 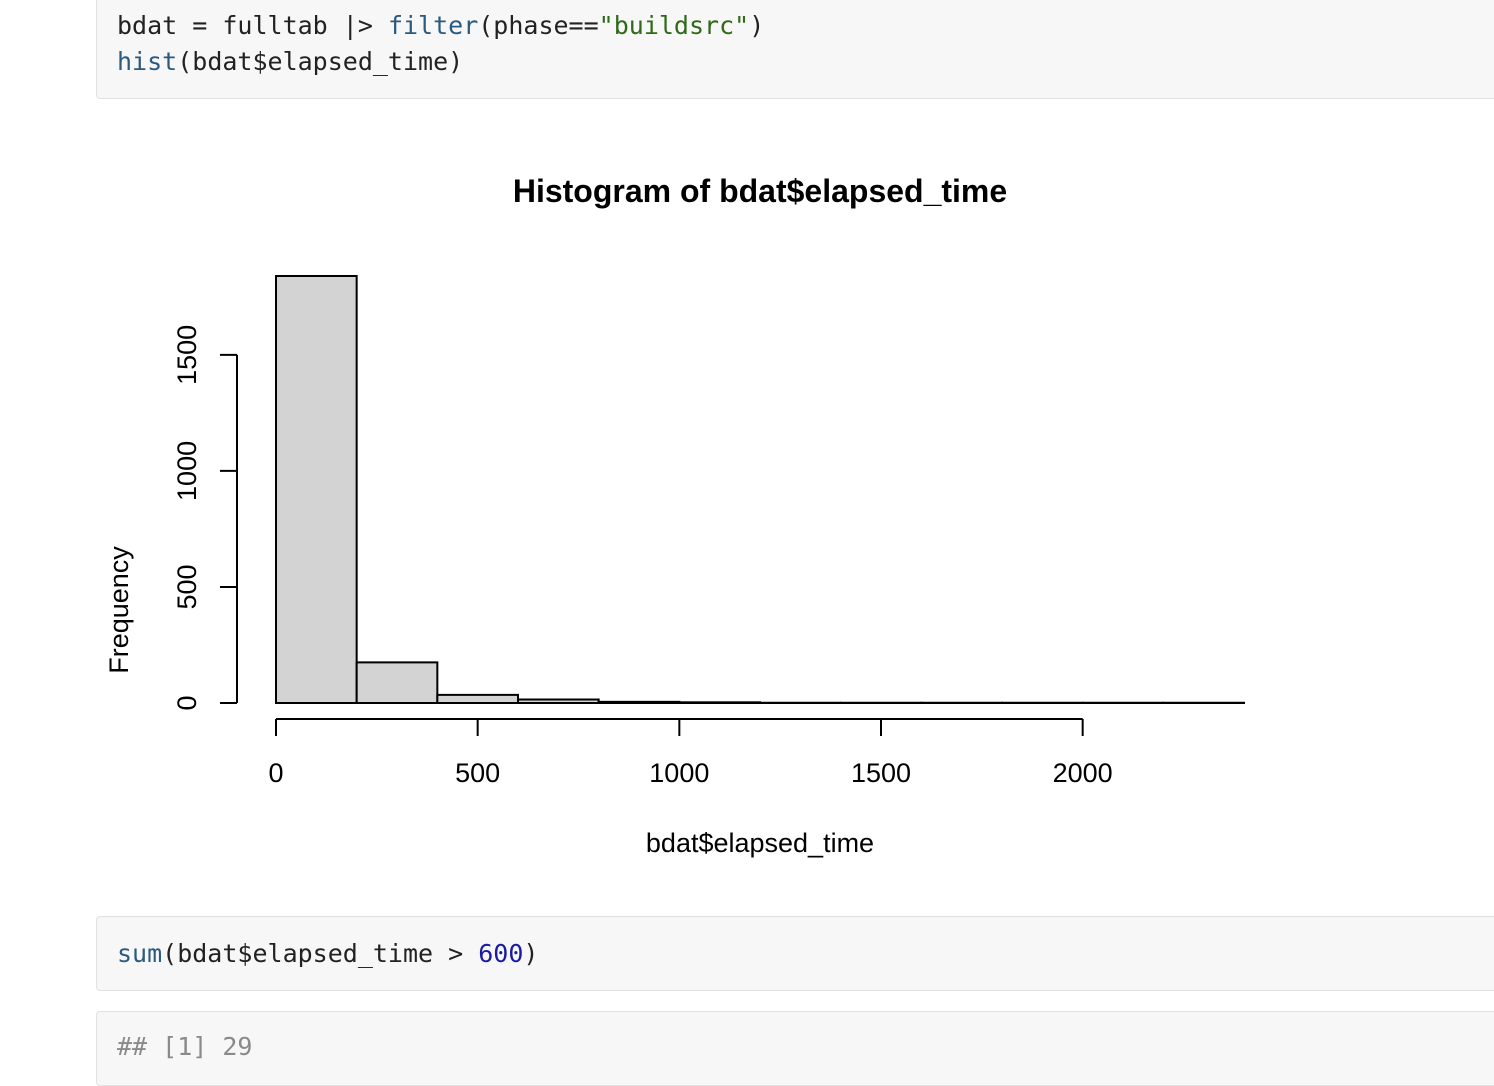 I want to click on output-block: ## [1] 29, so click(x=795, y=1048).